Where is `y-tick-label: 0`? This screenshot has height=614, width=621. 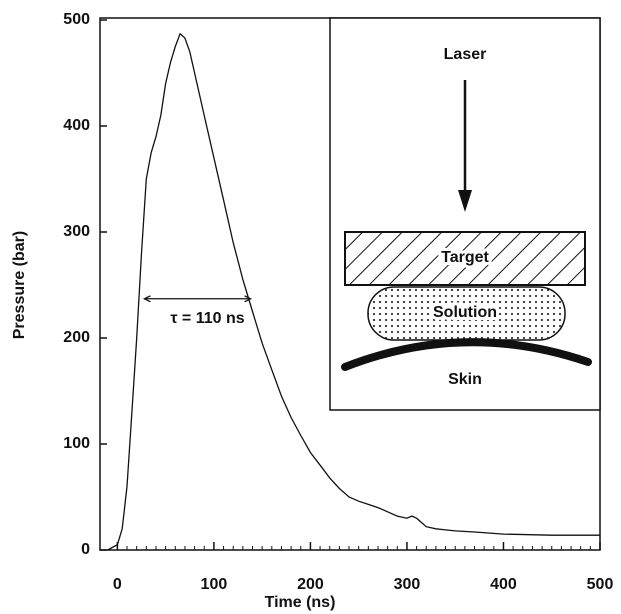 y-tick-label: 0 is located at coordinates (85, 549).